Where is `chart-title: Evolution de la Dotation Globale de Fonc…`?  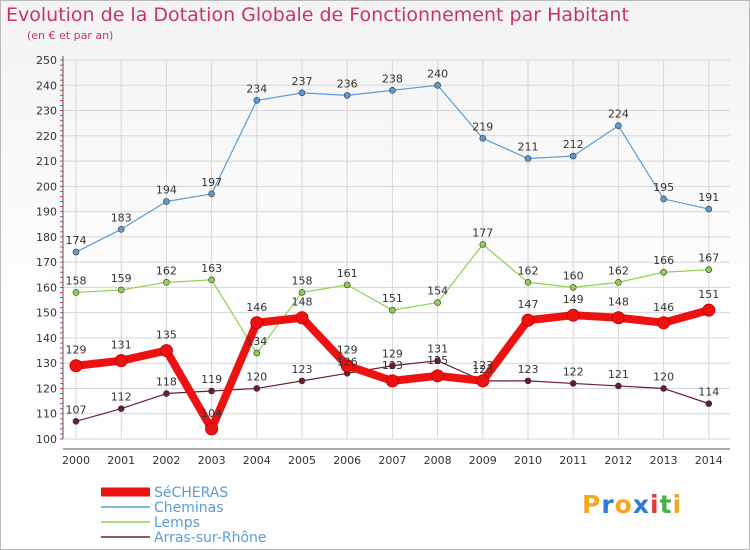 chart-title: Evolution de la Dotation Globale de Fonc… is located at coordinates (317, 15).